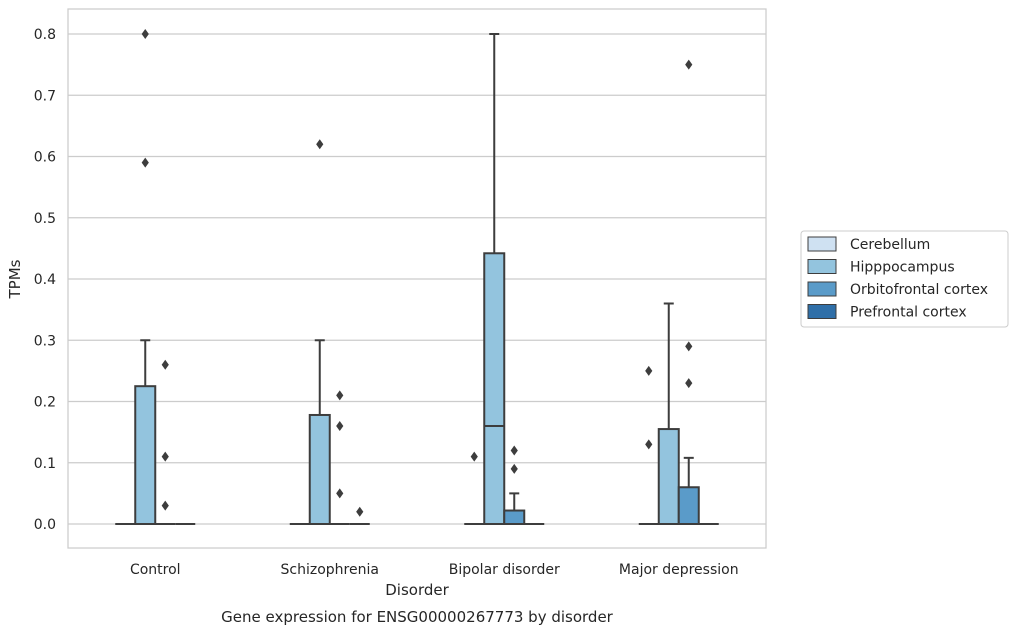  What do you see at coordinates (45, 403) in the screenshot?
I see `y-tick-label: 0.2` at bounding box center [45, 403].